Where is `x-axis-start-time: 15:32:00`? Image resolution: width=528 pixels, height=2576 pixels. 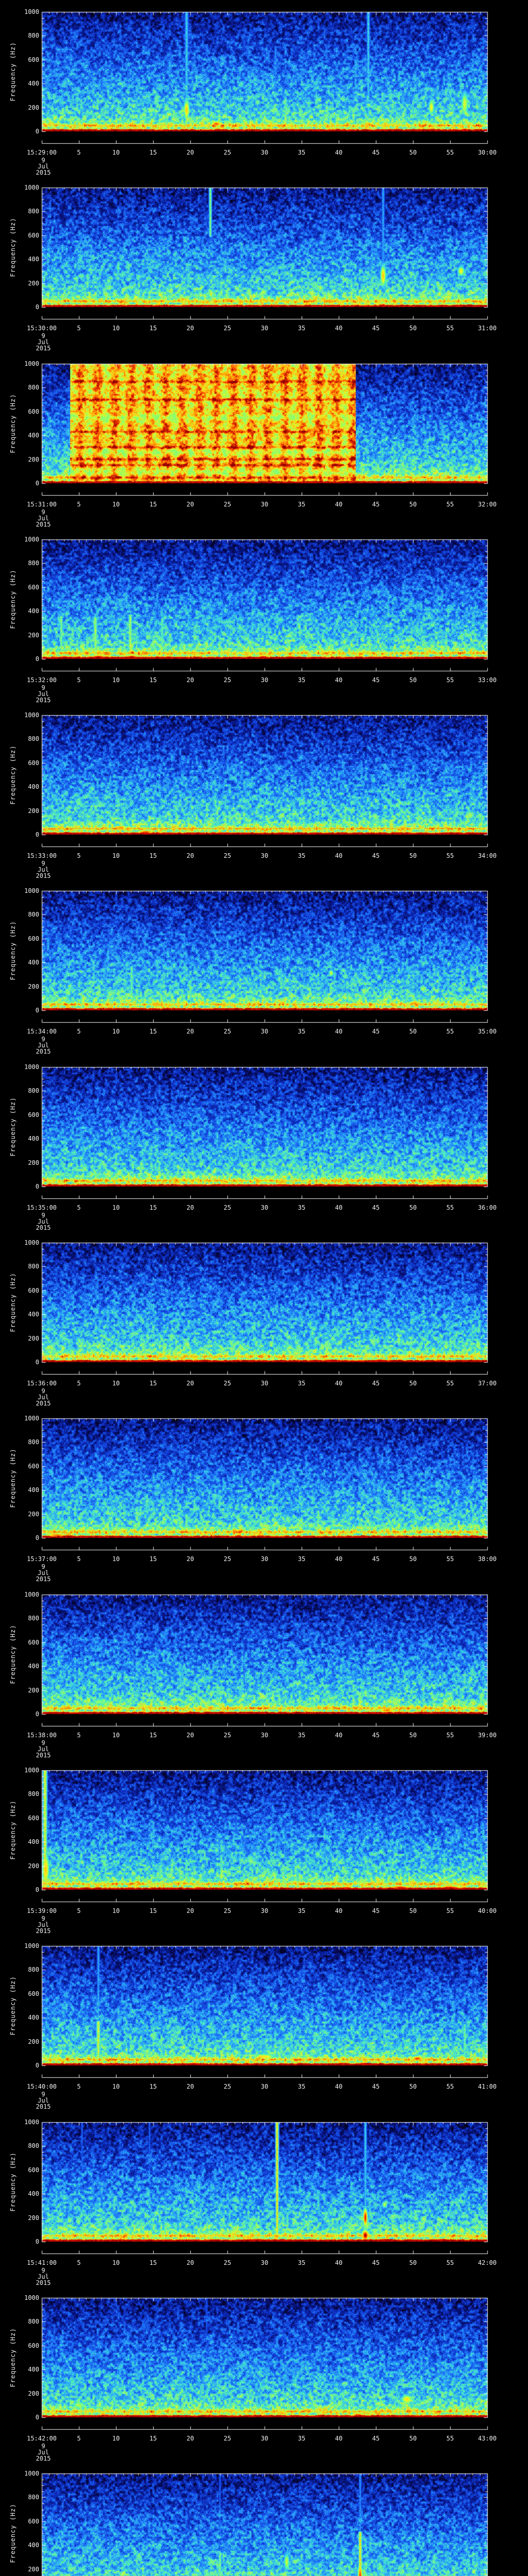 x-axis-start-time: 15:32:00 is located at coordinates (42, 680).